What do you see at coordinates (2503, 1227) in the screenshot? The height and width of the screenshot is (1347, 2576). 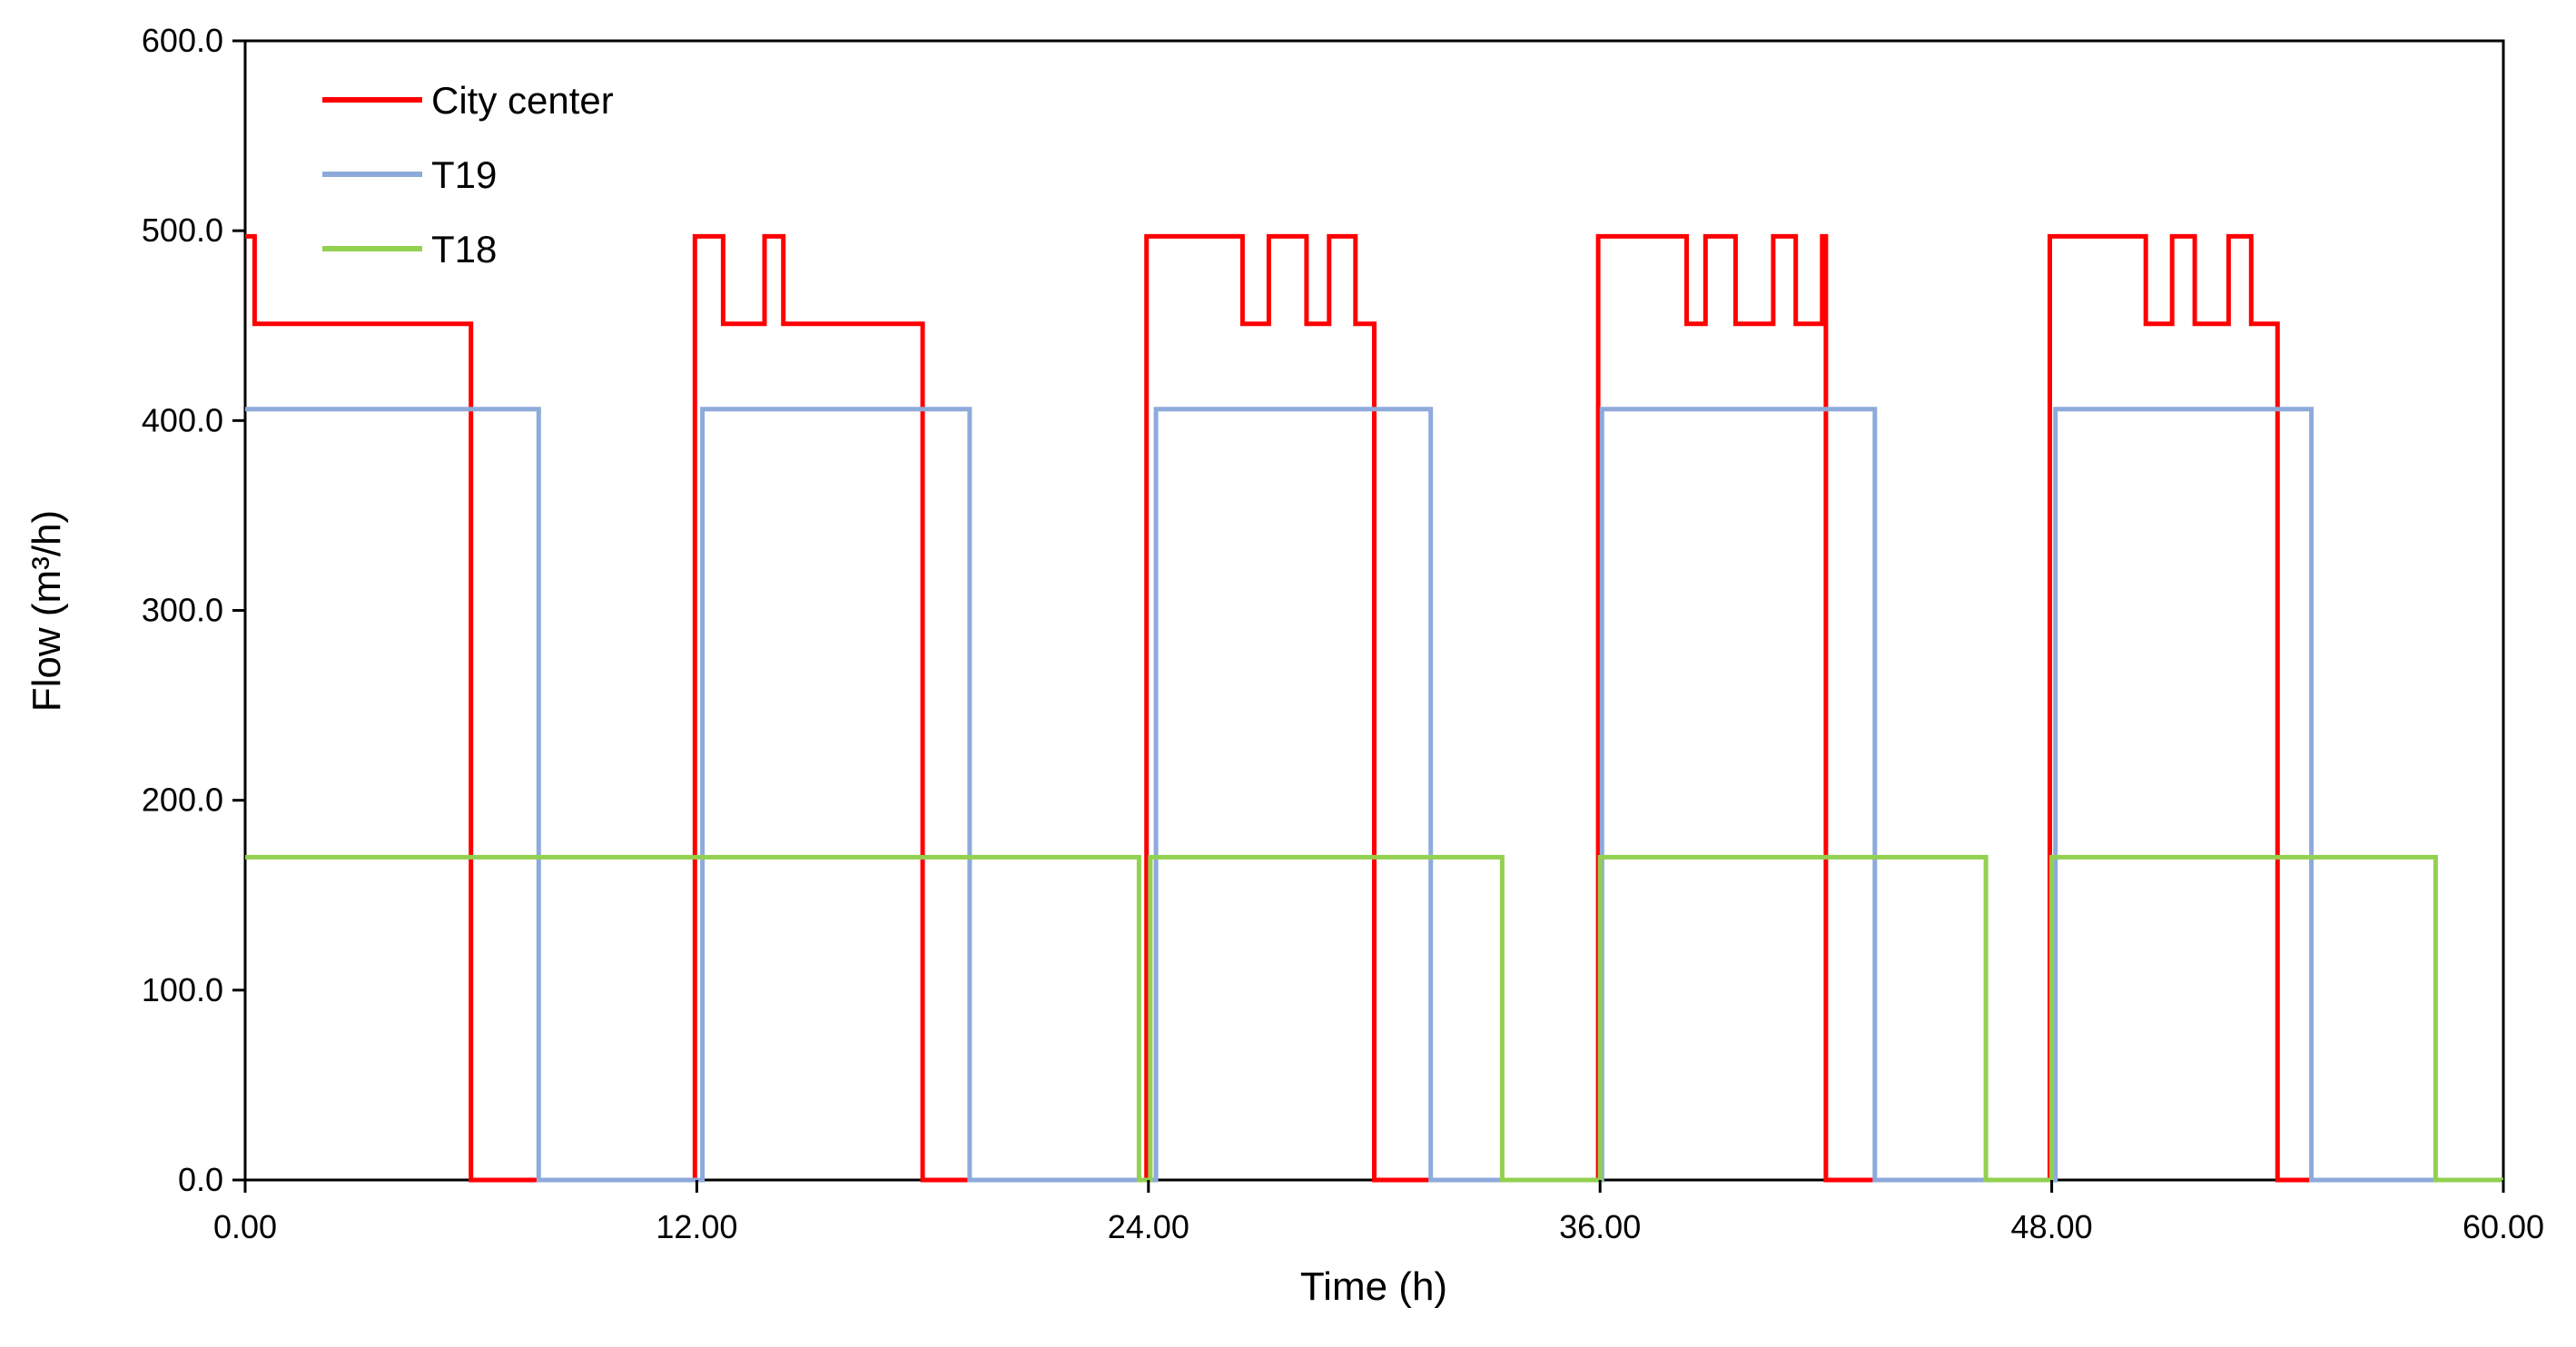 I see `x-tick-label: 60.00` at bounding box center [2503, 1227].